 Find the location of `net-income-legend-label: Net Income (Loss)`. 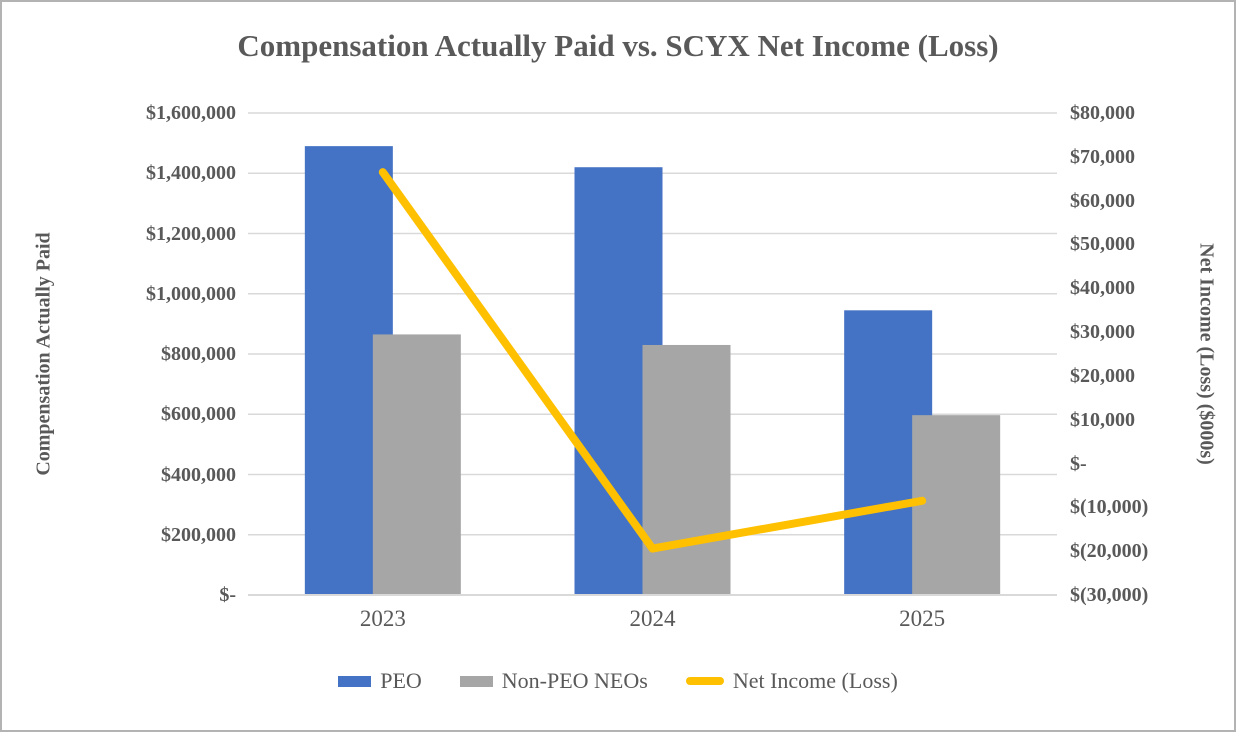

net-income-legend-label: Net Income (Loss) is located at coordinates (815, 680).